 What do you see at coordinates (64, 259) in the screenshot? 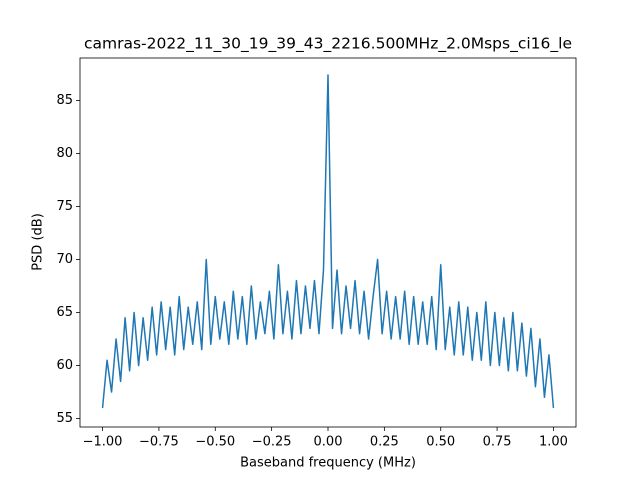
I see `y-tick-label: 70` at bounding box center [64, 259].